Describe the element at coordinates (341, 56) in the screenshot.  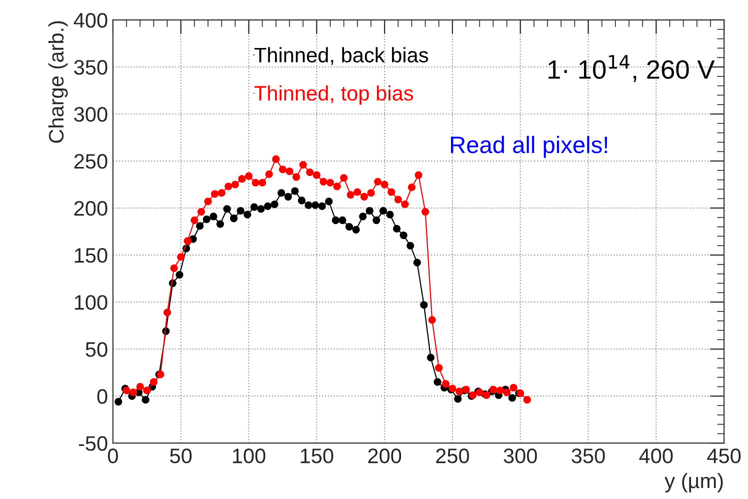
I see `legend-label: Thinned, back bias` at that location.